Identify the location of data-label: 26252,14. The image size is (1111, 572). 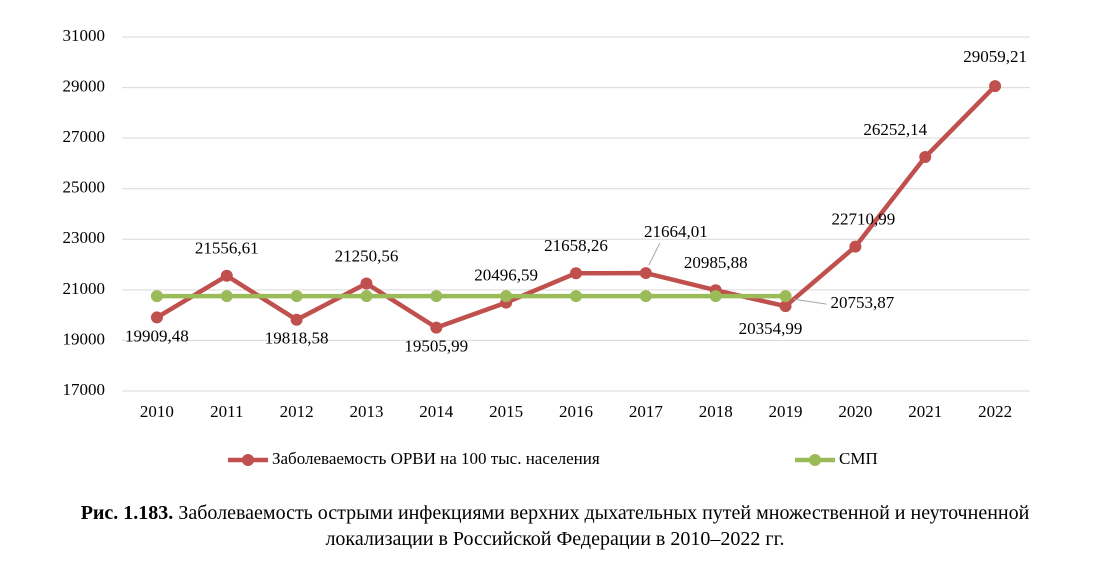
(895, 129).